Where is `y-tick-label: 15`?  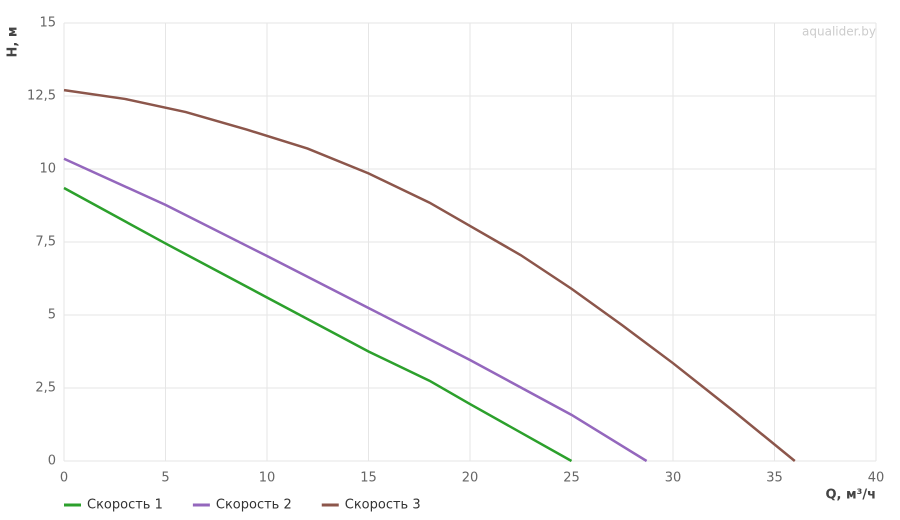
y-tick-label: 15 is located at coordinates (47, 23).